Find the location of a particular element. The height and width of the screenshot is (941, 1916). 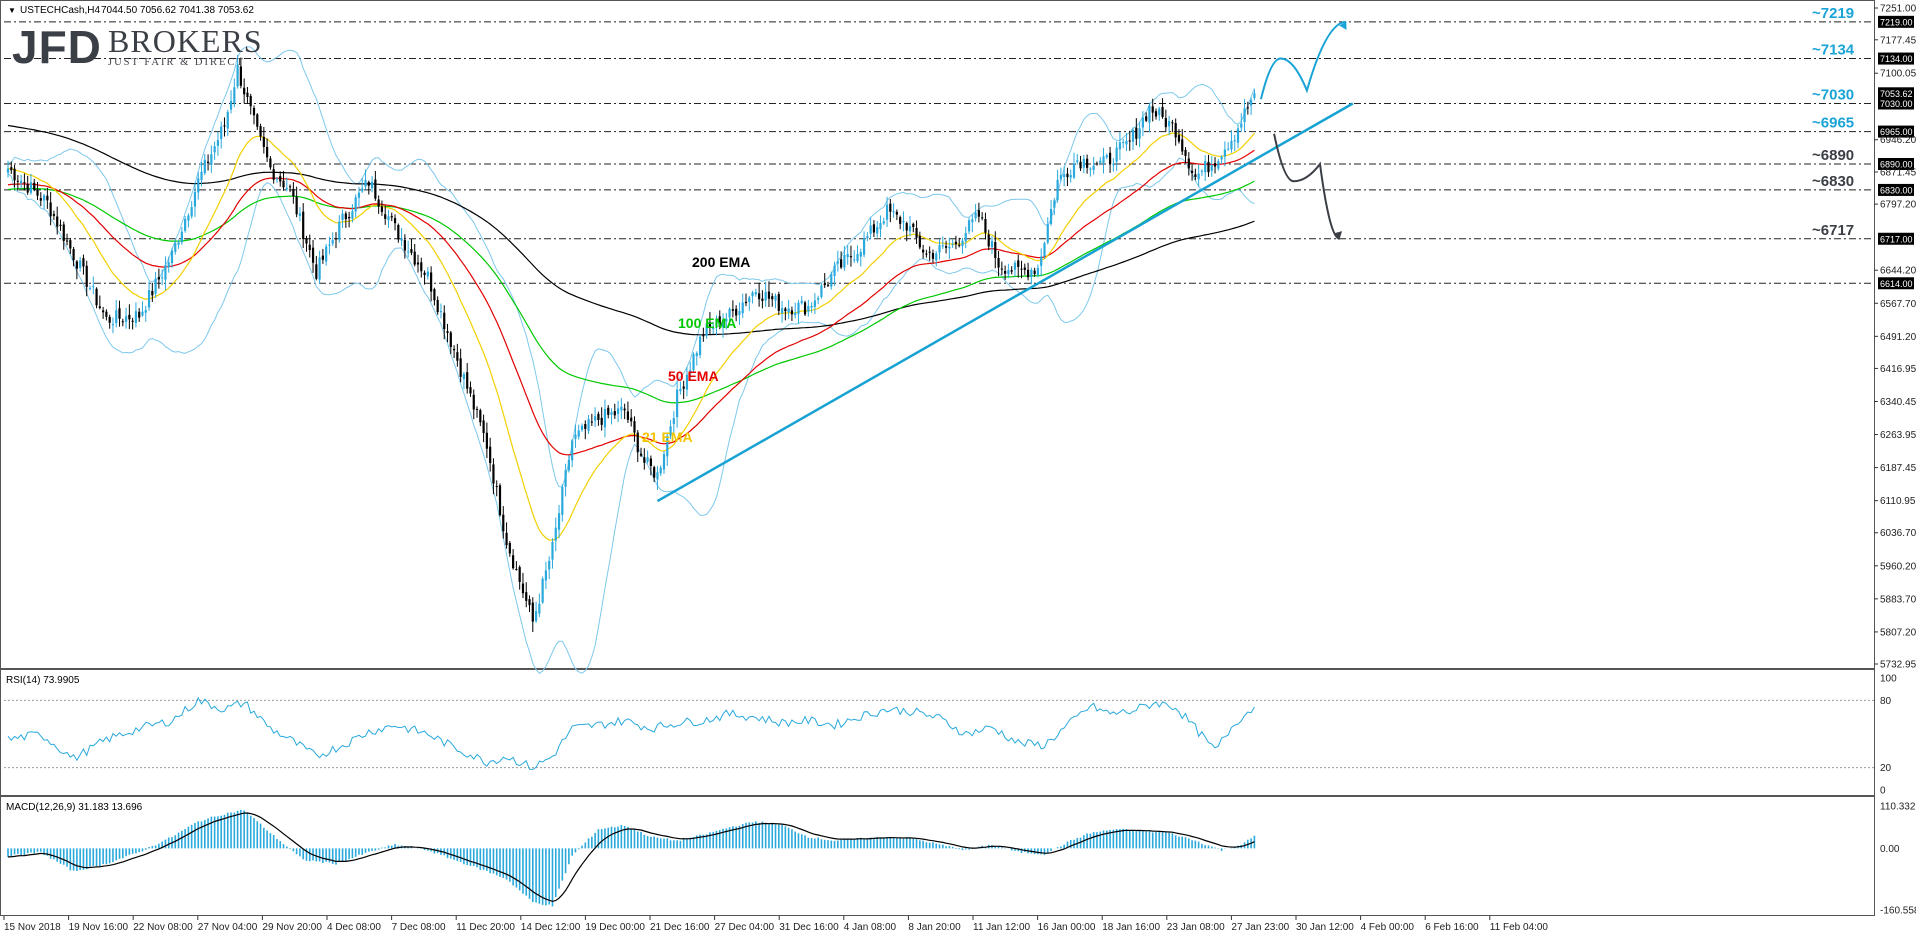

date-tick-label: 4 Feb 00:00 is located at coordinates (1388, 927).